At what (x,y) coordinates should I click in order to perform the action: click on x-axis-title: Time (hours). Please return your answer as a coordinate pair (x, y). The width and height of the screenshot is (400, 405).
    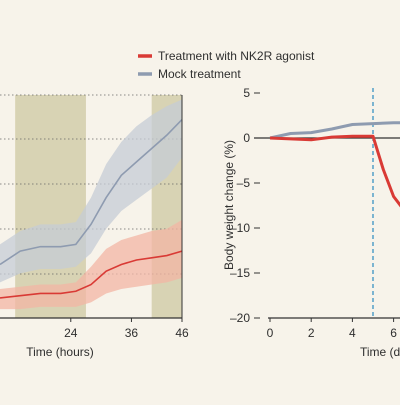
    Looking at the image, I should click on (60, 352).